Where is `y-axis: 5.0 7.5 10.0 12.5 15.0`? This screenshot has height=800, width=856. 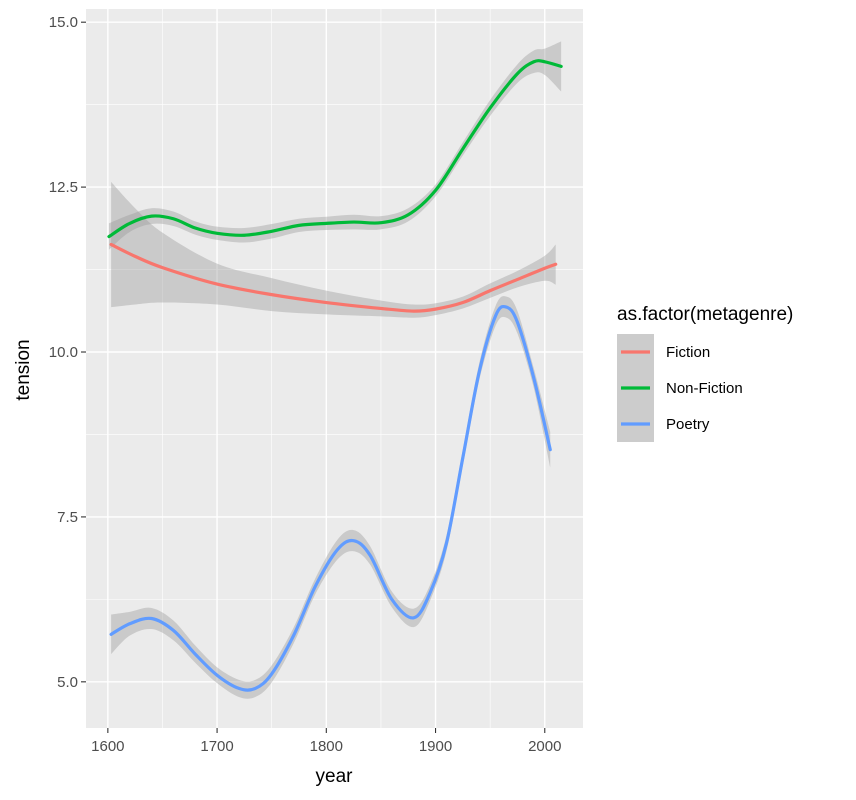
y-axis: 5.0 7.5 10.0 12.5 15.0 is located at coordinates (67, 352).